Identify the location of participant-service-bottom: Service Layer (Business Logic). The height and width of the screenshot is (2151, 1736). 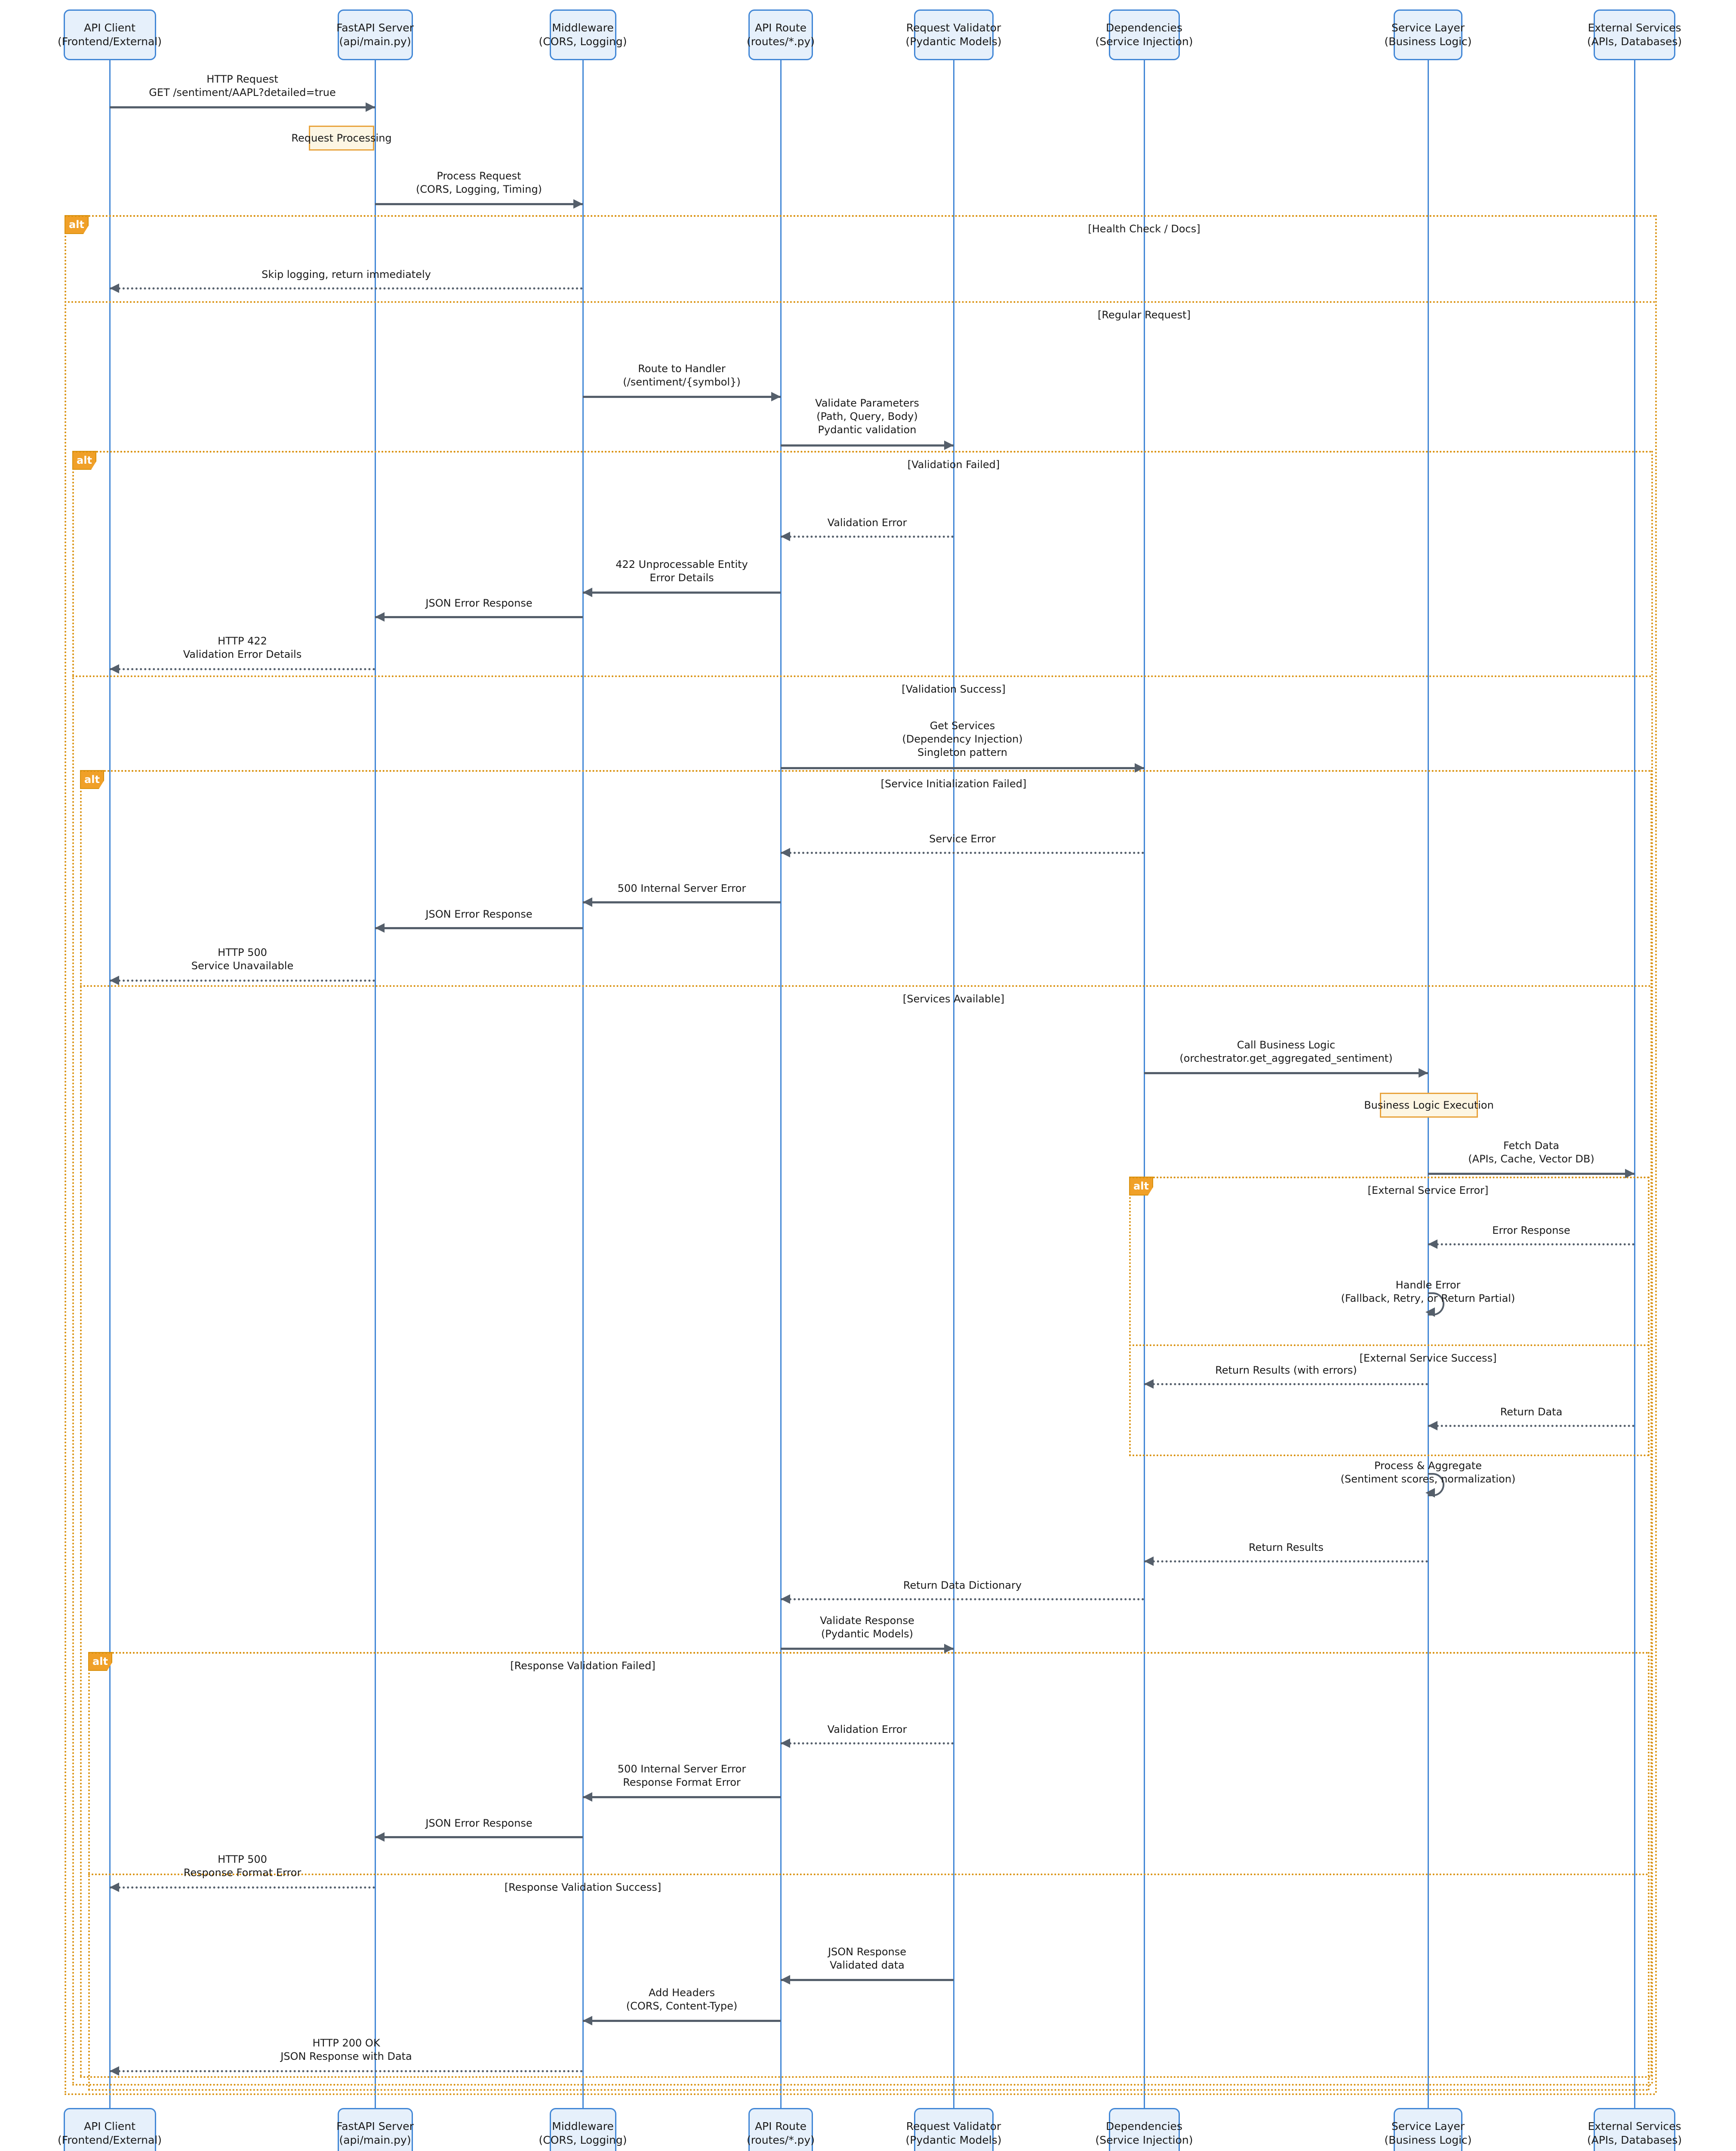
(1428, 2129).